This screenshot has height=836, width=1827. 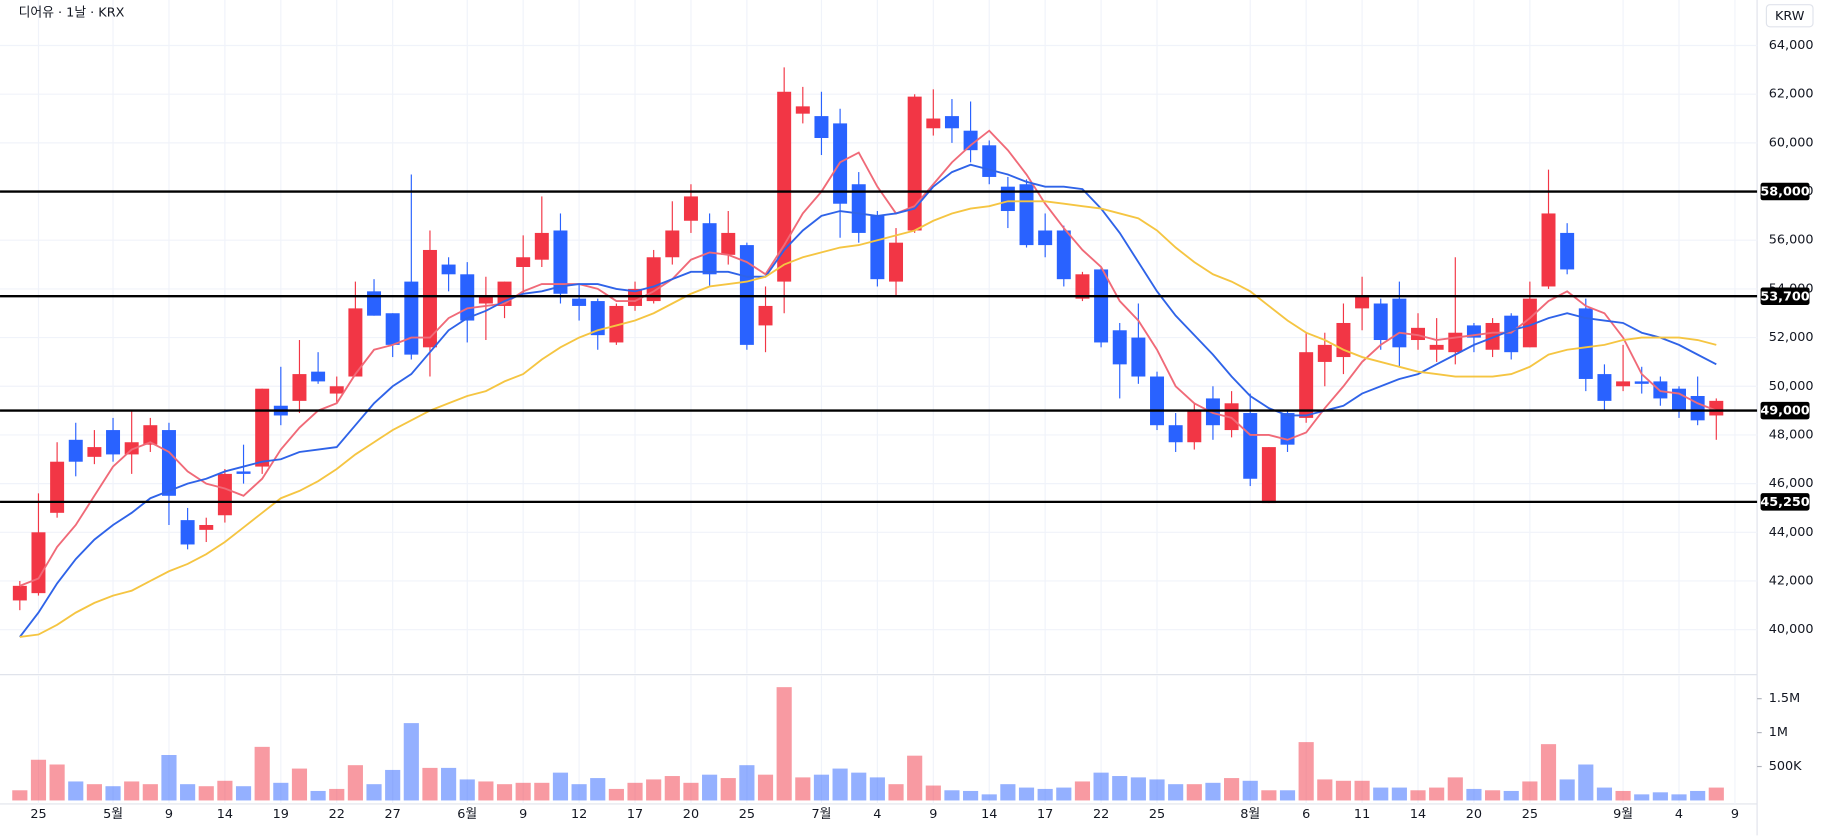 What do you see at coordinates (113, 814) in the screenshot?
I see `x-tick-label: 5월` at bounding box center [113, 814].